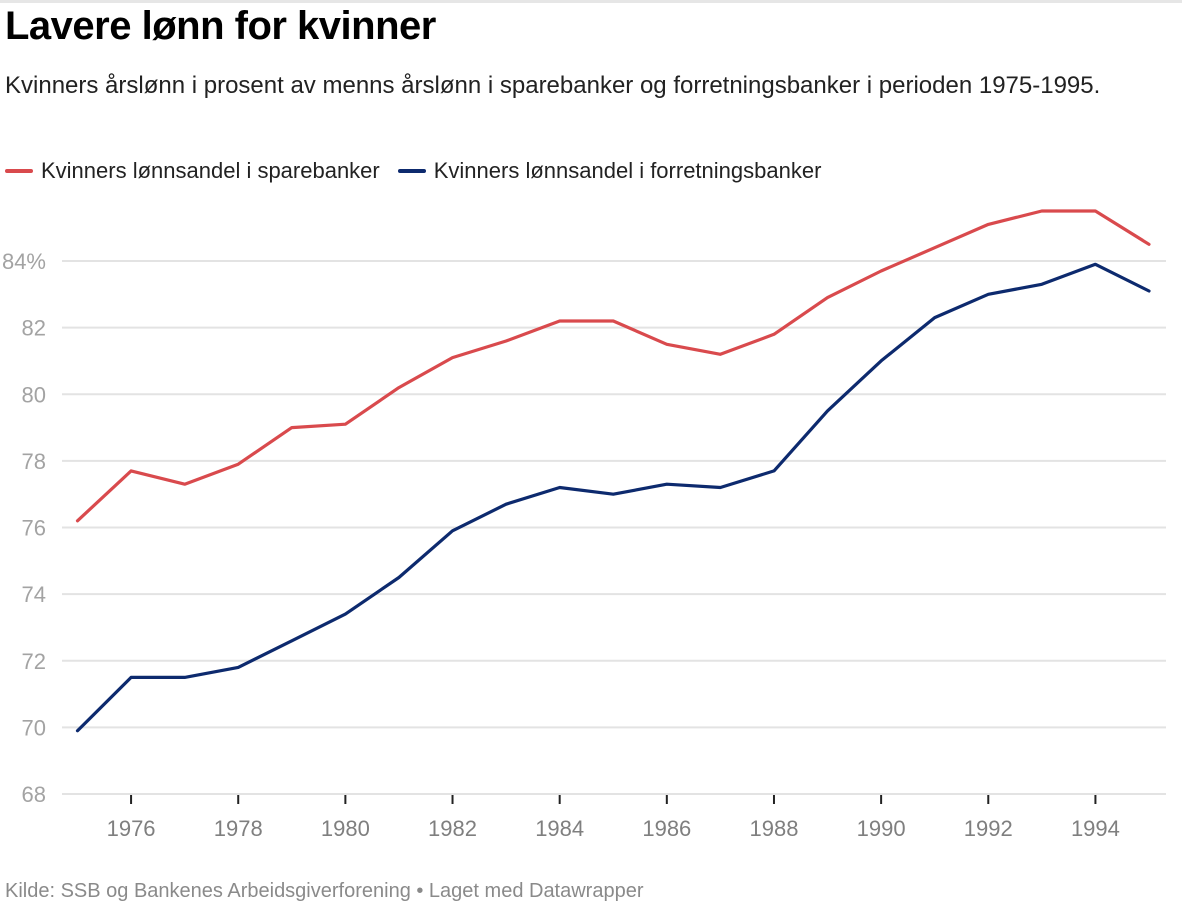 The width and height of the screenshot is (1182, 917). Describe the element at coordinates (220, 26) in the screenshot. I see `chart-title: Lavere lønn for kvinner` at that location.